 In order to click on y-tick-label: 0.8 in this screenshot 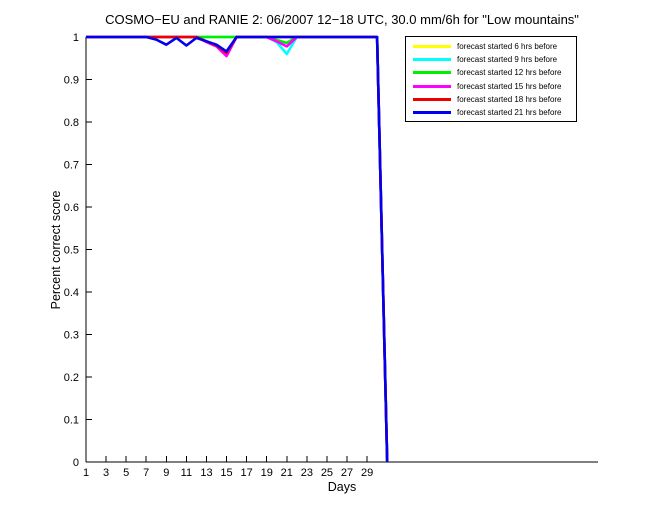, I will do `click(71, 123)`.